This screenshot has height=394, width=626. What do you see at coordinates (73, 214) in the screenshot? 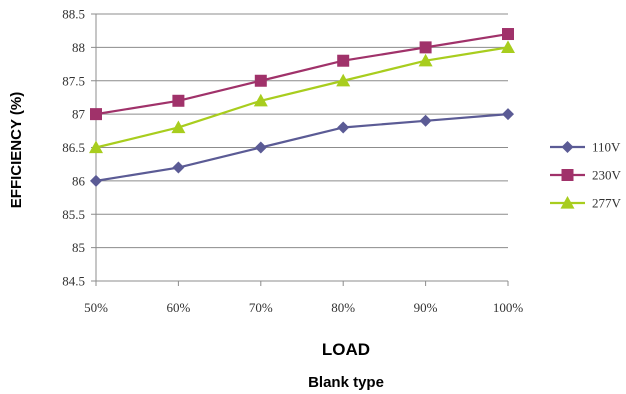
I see `y-tick-label: 85.5` at bounding box center [73, 214].